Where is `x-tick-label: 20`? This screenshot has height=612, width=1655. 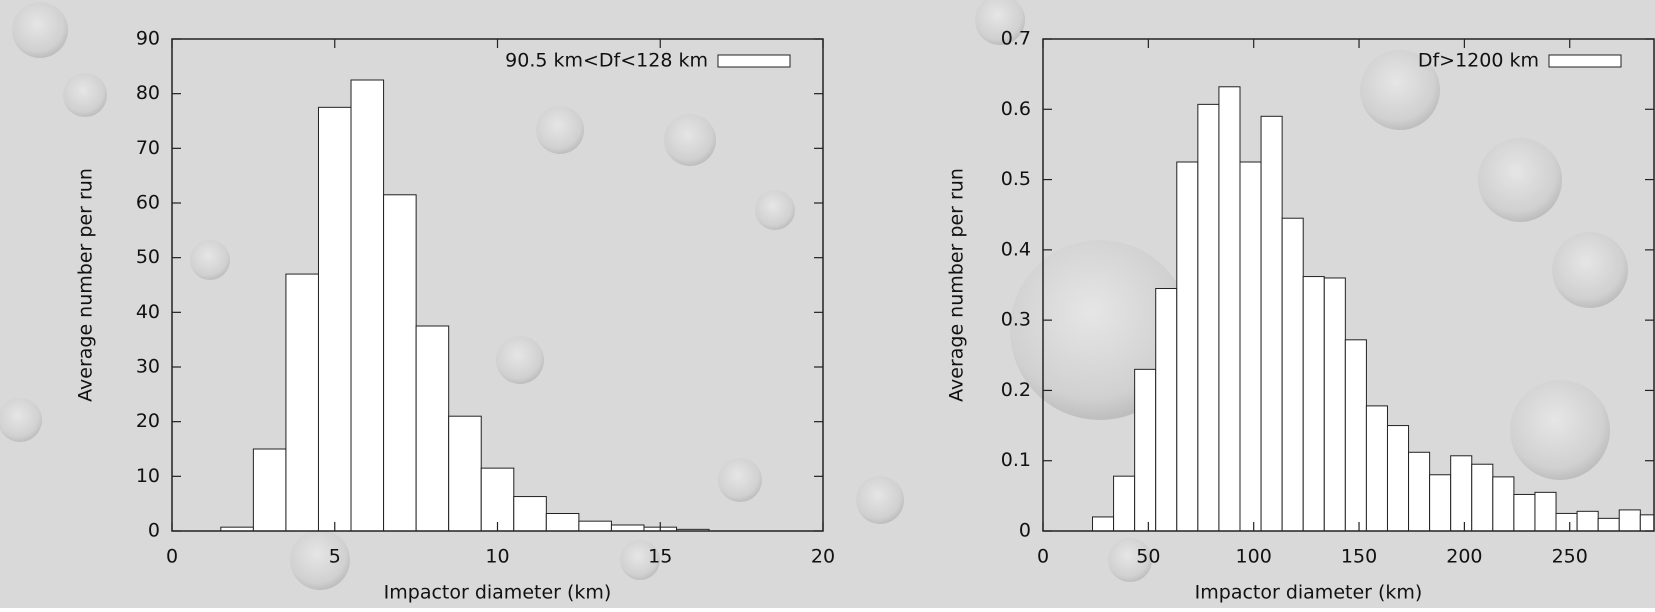 x-tick-label: 20 is located at coordinates (823, 557).